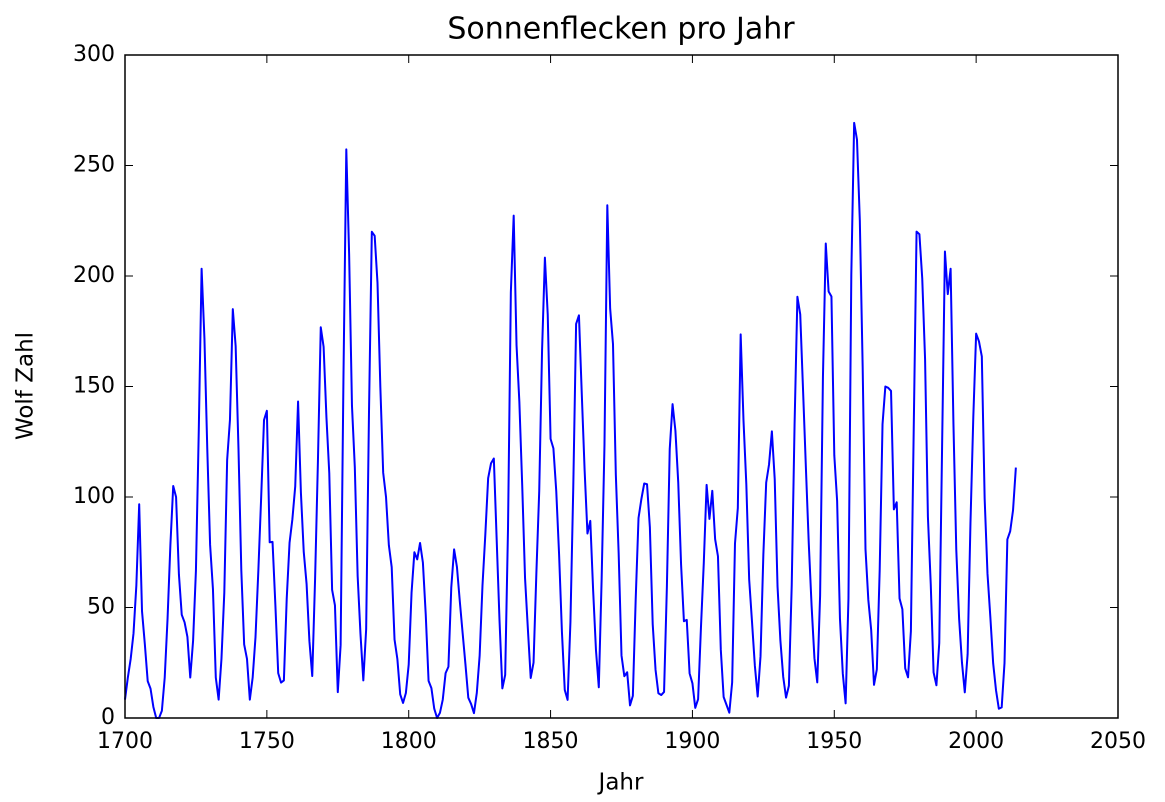 The width and height of the screenshot is (1165, 802). Describe the element at coordinates (94, 496) in the screenshot. I see `y-tick-label: 100` at that location.